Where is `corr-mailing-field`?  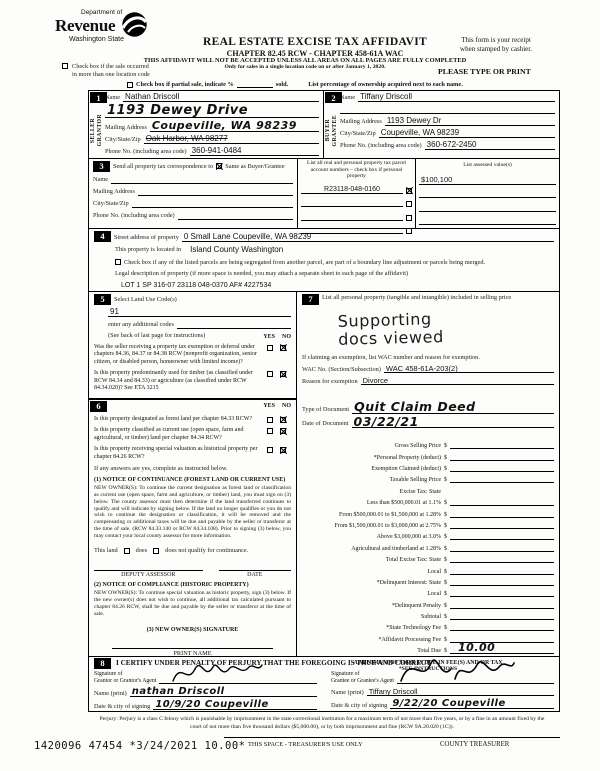 corr-mailing-field is located at coordinates (215, 191).